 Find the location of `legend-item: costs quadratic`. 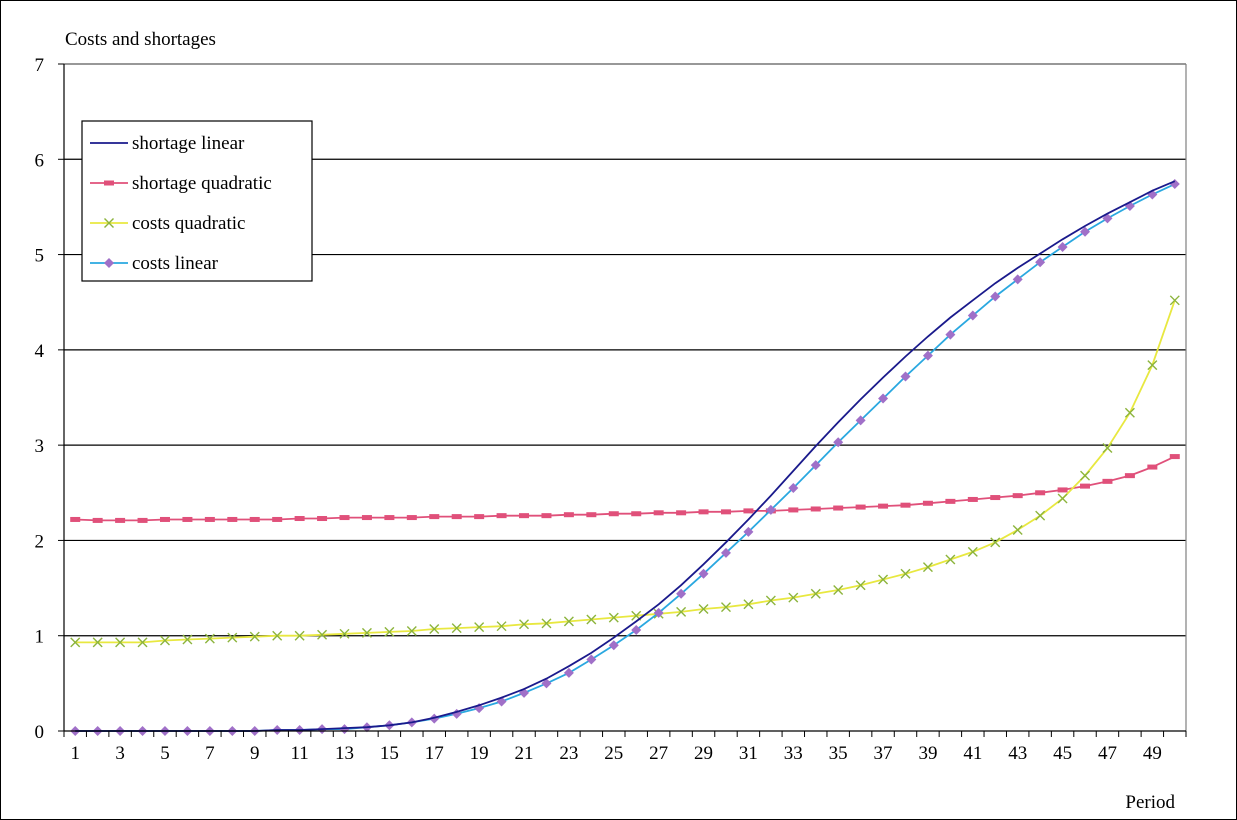

legend-item: costs quadratic is located at coordinates (167, 223).